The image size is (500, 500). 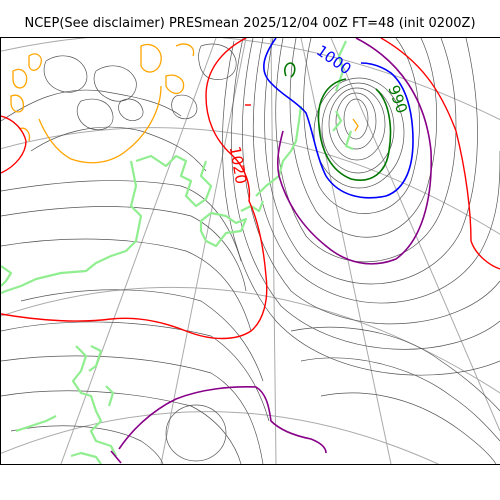 I want to click on contour-label-1020: 1020, so click(x=238, y=165).